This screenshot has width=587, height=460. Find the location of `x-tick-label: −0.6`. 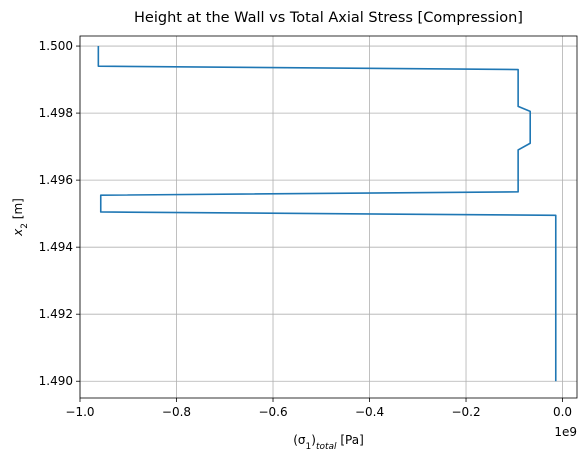

x-tick-label: −0.6 is located at coordinates (272, 412).